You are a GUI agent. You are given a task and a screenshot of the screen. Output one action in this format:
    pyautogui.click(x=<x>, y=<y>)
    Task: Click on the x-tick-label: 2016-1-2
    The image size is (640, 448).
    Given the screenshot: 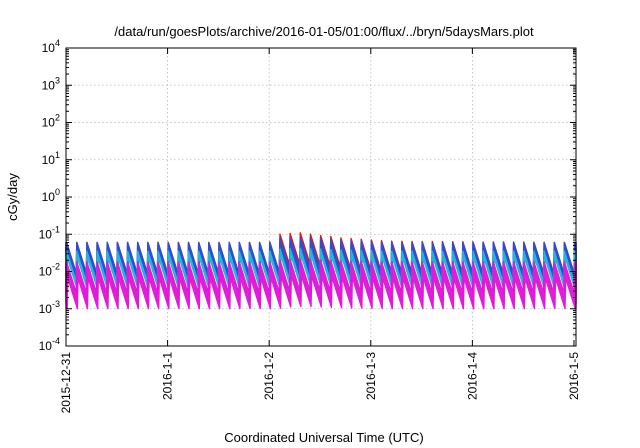 What is the action you would take?
    pyautogui.click(x=269, y=376)
    